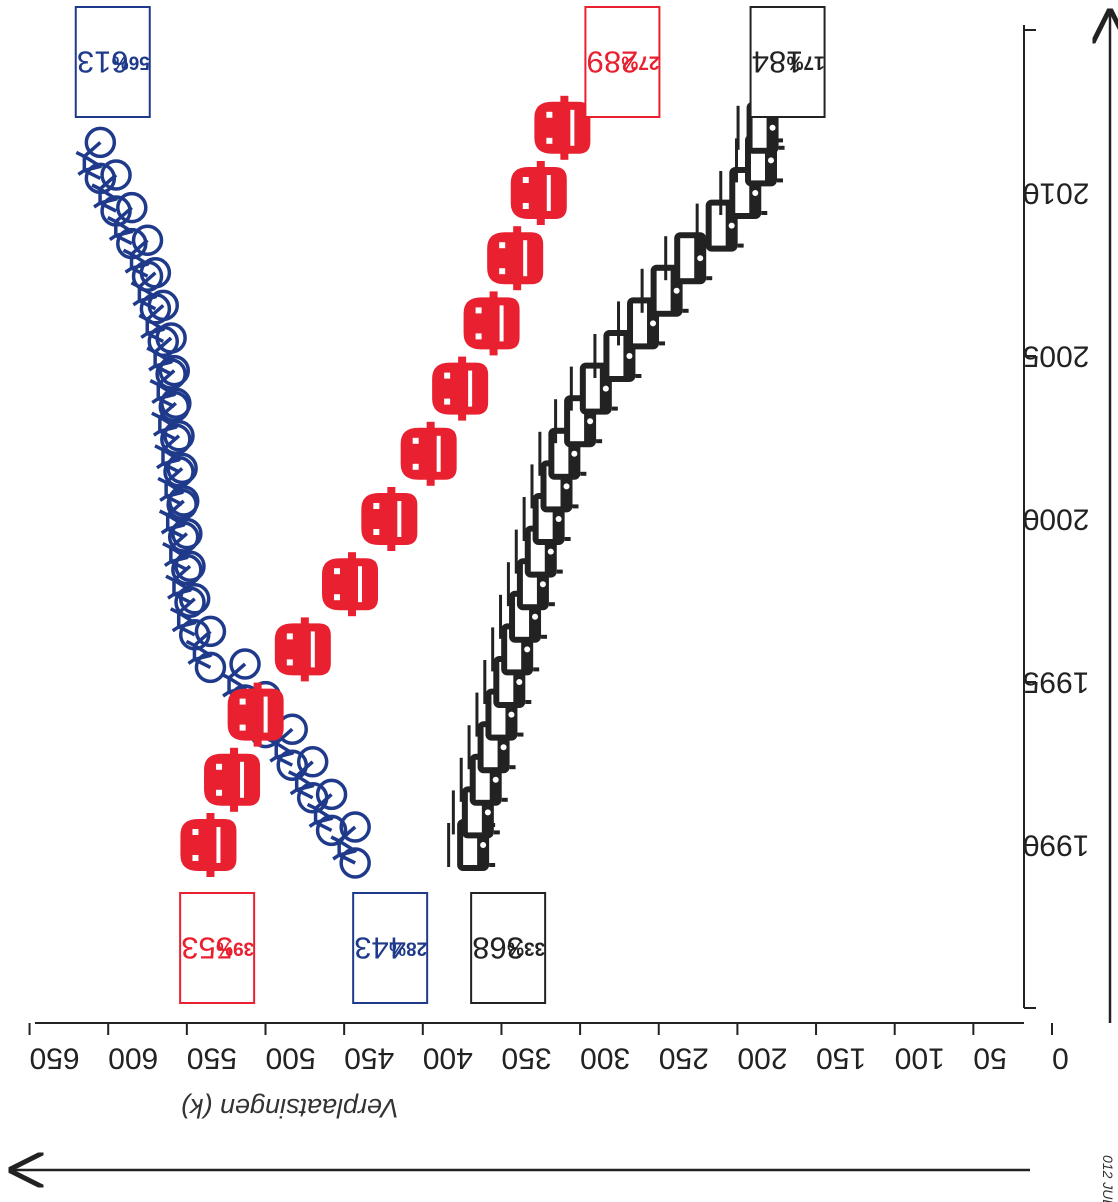 The width and height of the screenshot is (1118, 1202). Describe the element at coordinates (841, 1058) in the screenshot. I see `y-tick-label: 150` at that location.